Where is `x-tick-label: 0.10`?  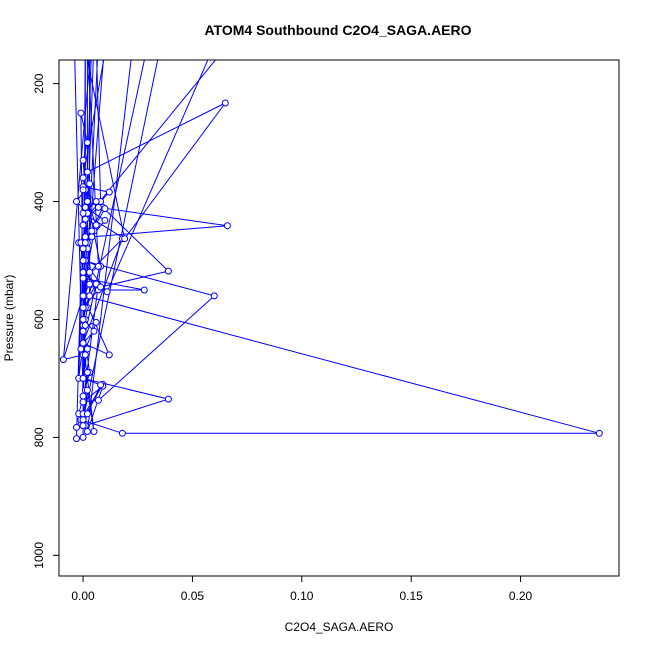 x-tick-label: 0.10 is located at coordinates (302, 596).